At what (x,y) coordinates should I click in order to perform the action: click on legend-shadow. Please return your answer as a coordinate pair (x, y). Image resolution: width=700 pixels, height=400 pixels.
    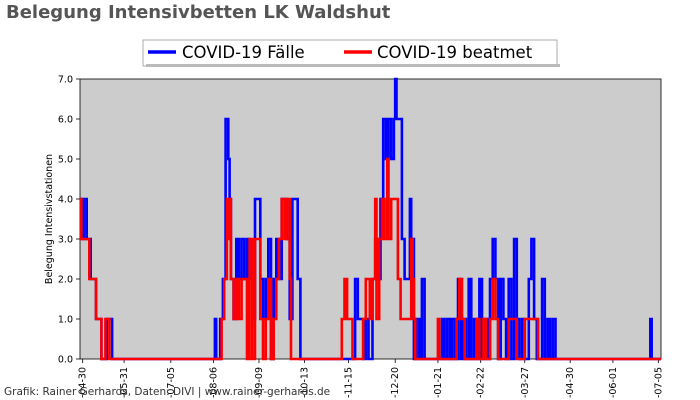
    Looking at the image, I should click on (353, 65).